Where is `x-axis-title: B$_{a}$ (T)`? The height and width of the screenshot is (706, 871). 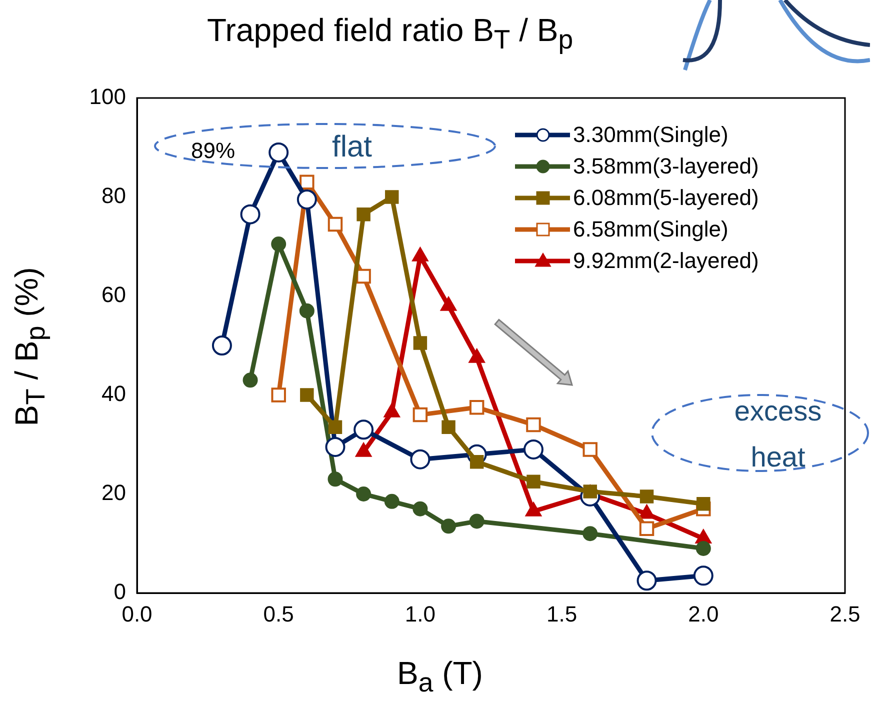
x-axis-title: B$_{a}$ (T) is located at coordinates (440, 676).